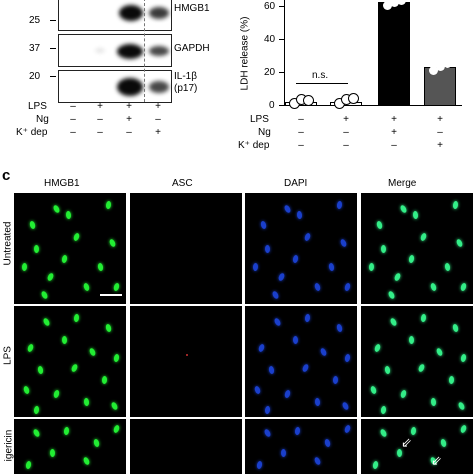 This screenshot has width=474, height=474. What do you see at coordinates (417, 361) in the screenshot?
I see `micro-panel-lps-merge` at bounding box center [417, 361].